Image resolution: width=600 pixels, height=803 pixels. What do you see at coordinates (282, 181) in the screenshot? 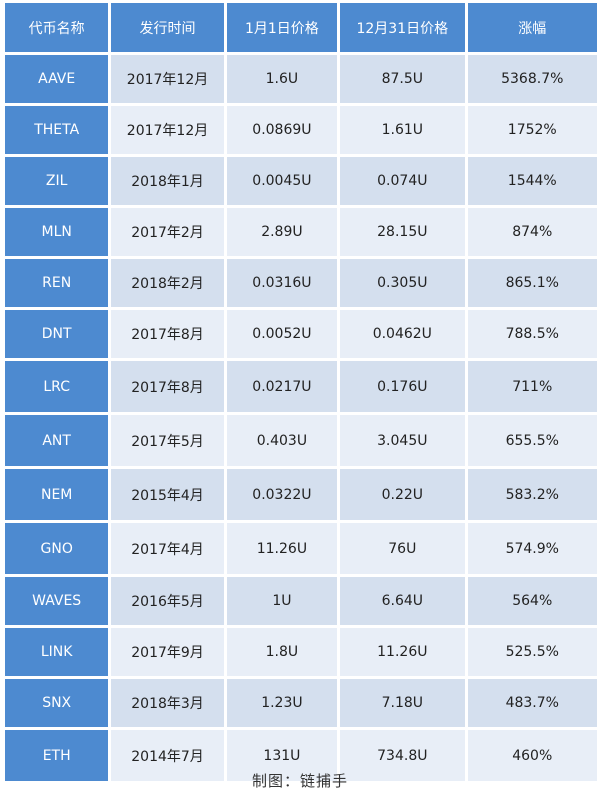
I see `jan1-price-cell: 0.0045U` at bounding box center [282, 181].